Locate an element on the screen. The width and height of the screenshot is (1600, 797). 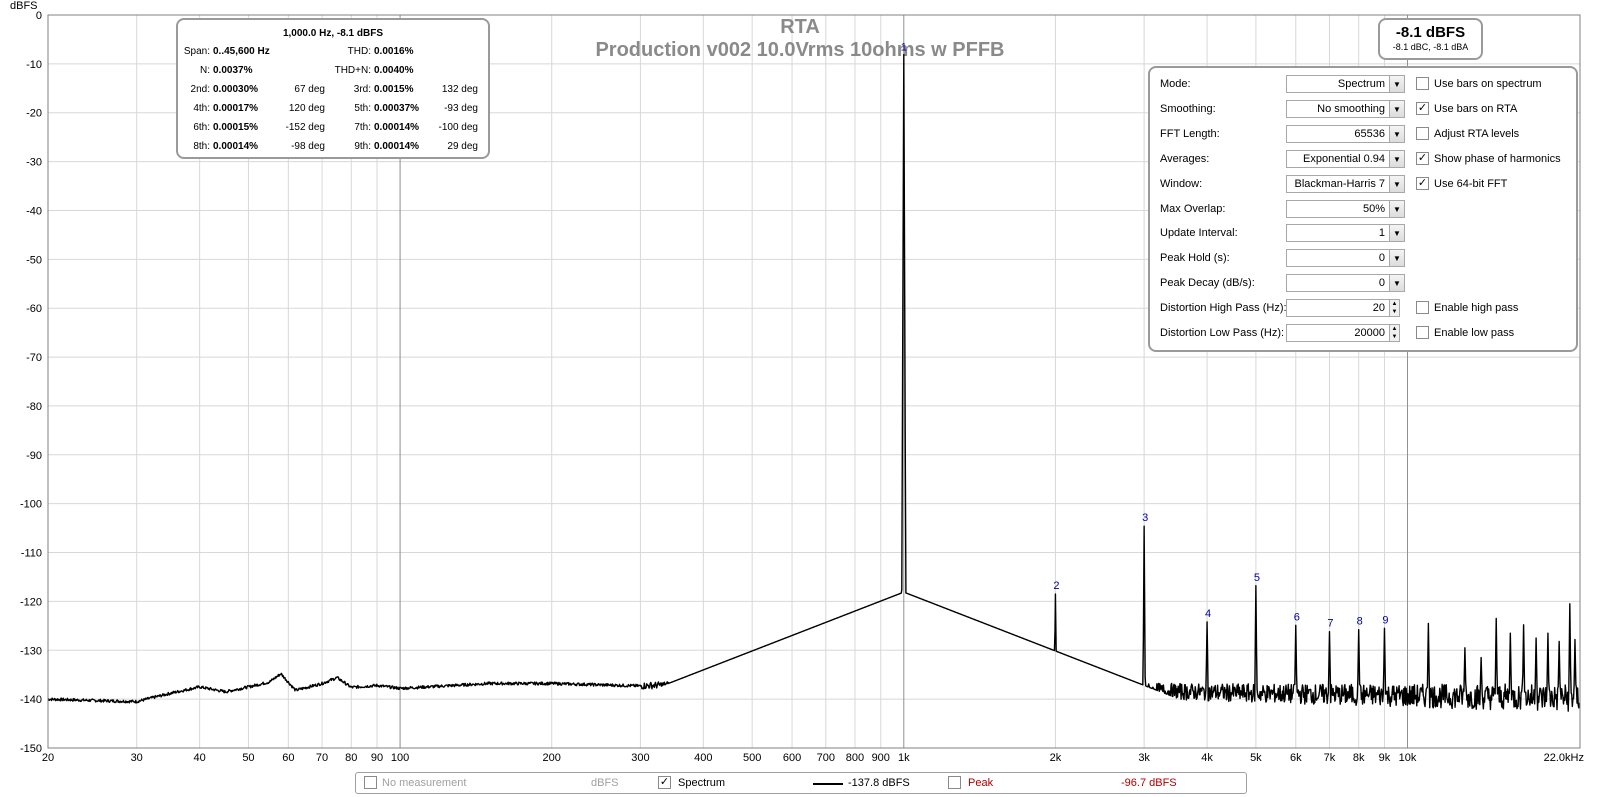
harmonic-phase: 132 deg is located at coordinates (459, 89).